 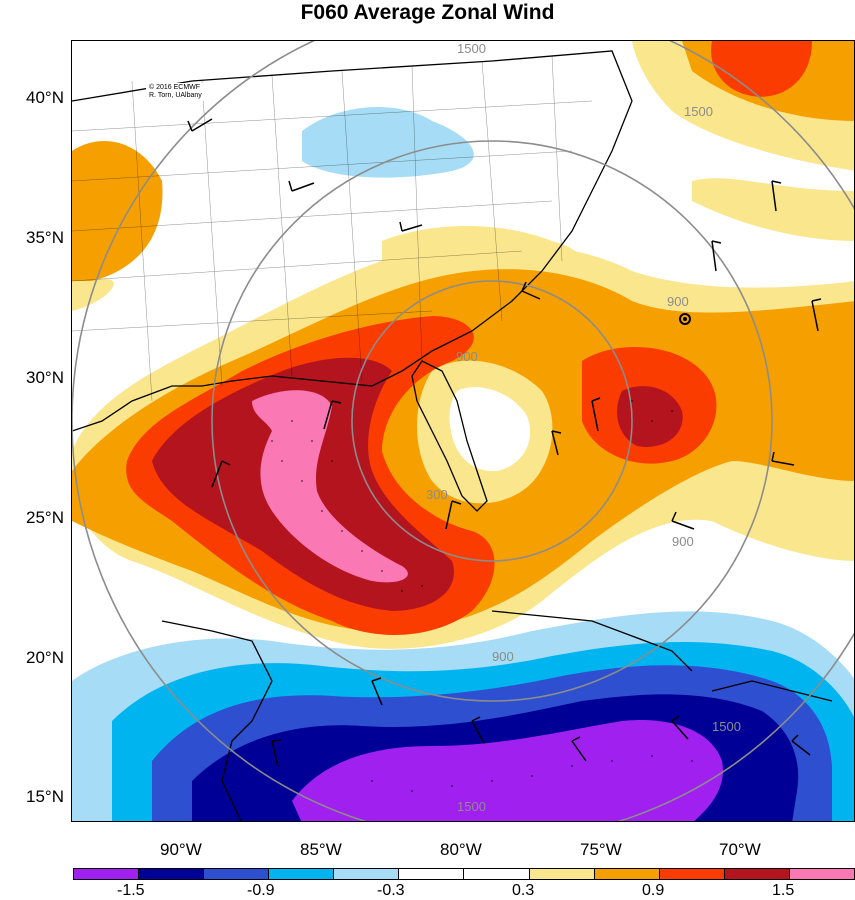 What do you see at coordinates (93, 294) in the screenshot?
I see `shade-yellow-west` at bounding box center [93, 294].